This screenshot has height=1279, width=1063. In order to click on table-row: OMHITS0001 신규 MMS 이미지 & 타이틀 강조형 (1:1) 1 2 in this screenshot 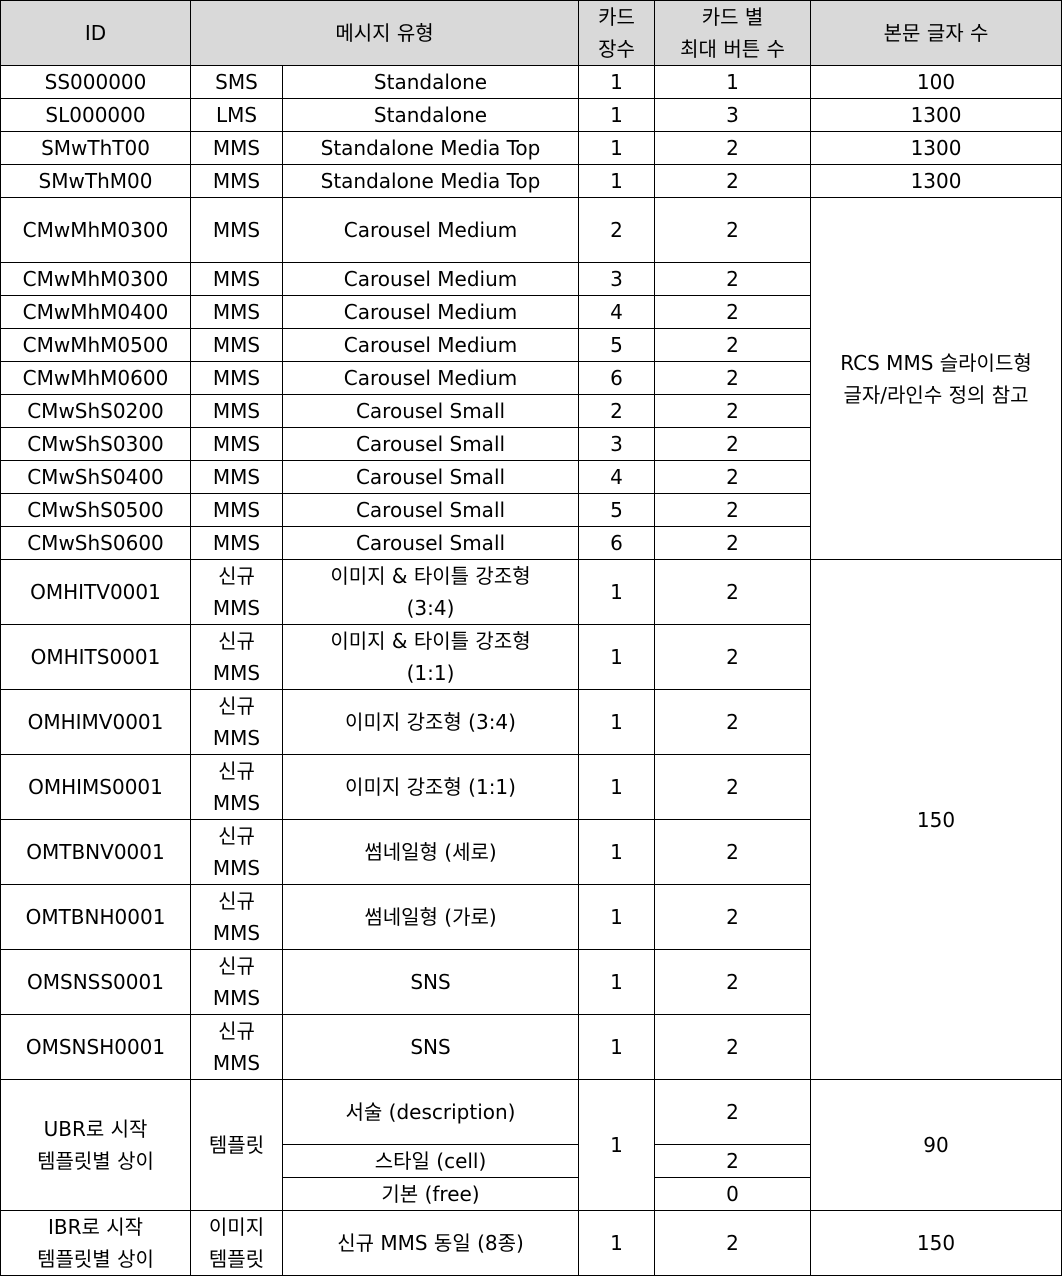, I will do `click(531, 657)`.